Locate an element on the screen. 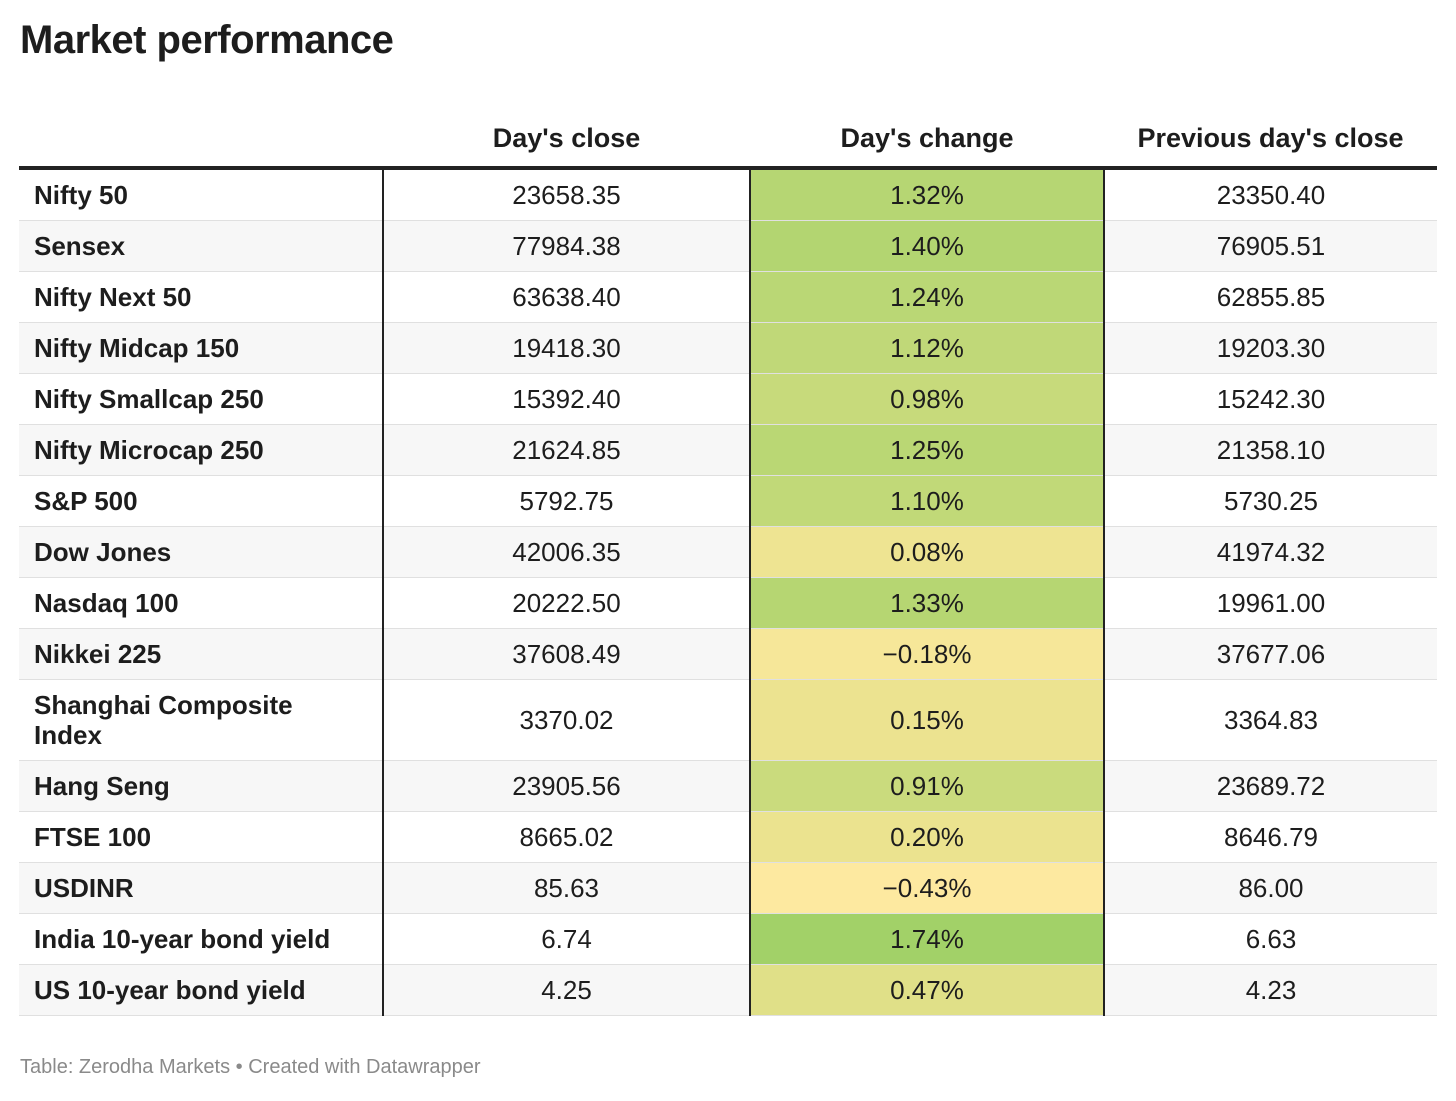 Image resolution: width=1456 pixels, height=1101 pixels. row-change: 1.40% is located at coordinates (927, 246).